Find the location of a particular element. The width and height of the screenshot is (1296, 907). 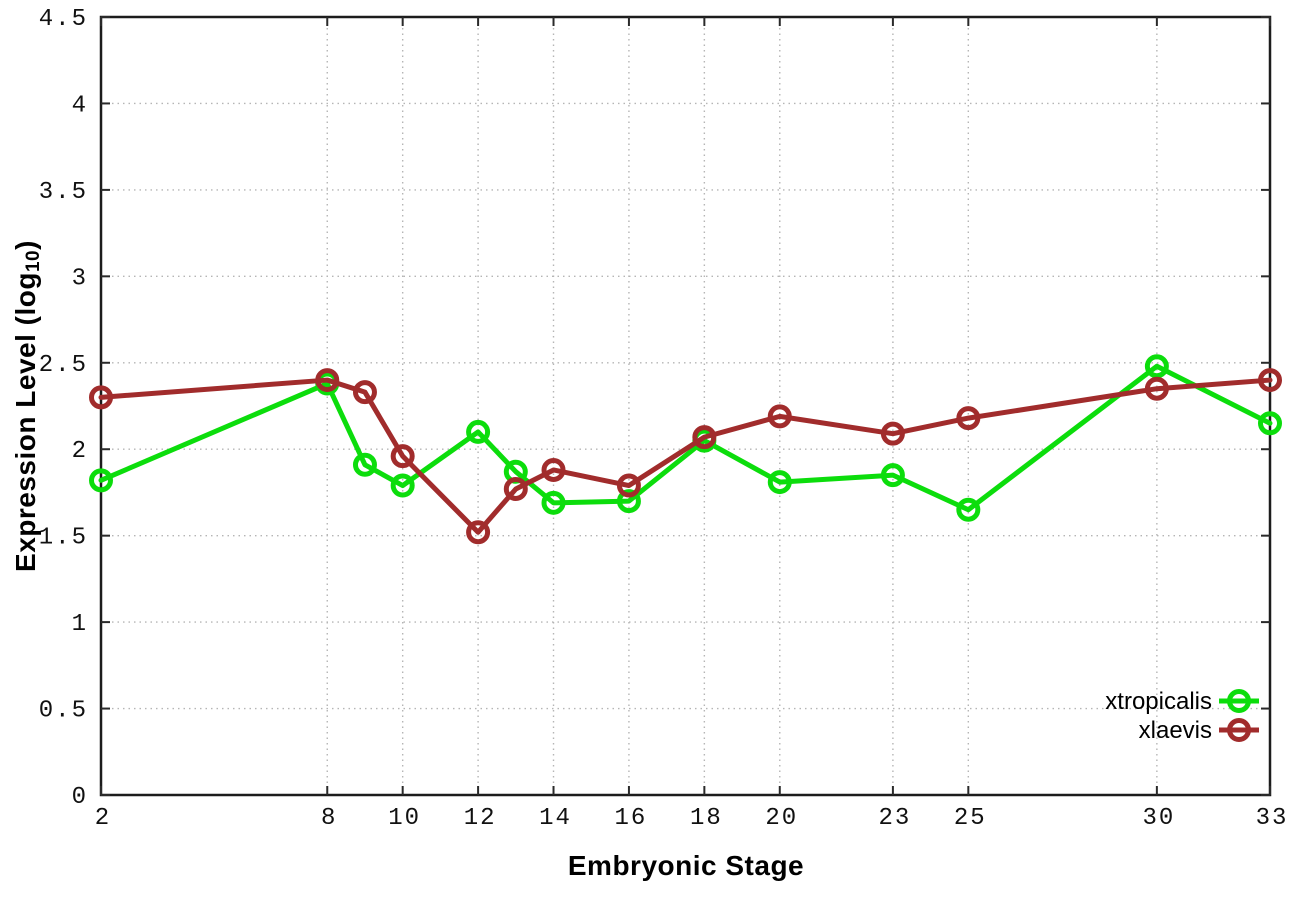

x-tick-label: 23 is located at coordinates (894, 818).